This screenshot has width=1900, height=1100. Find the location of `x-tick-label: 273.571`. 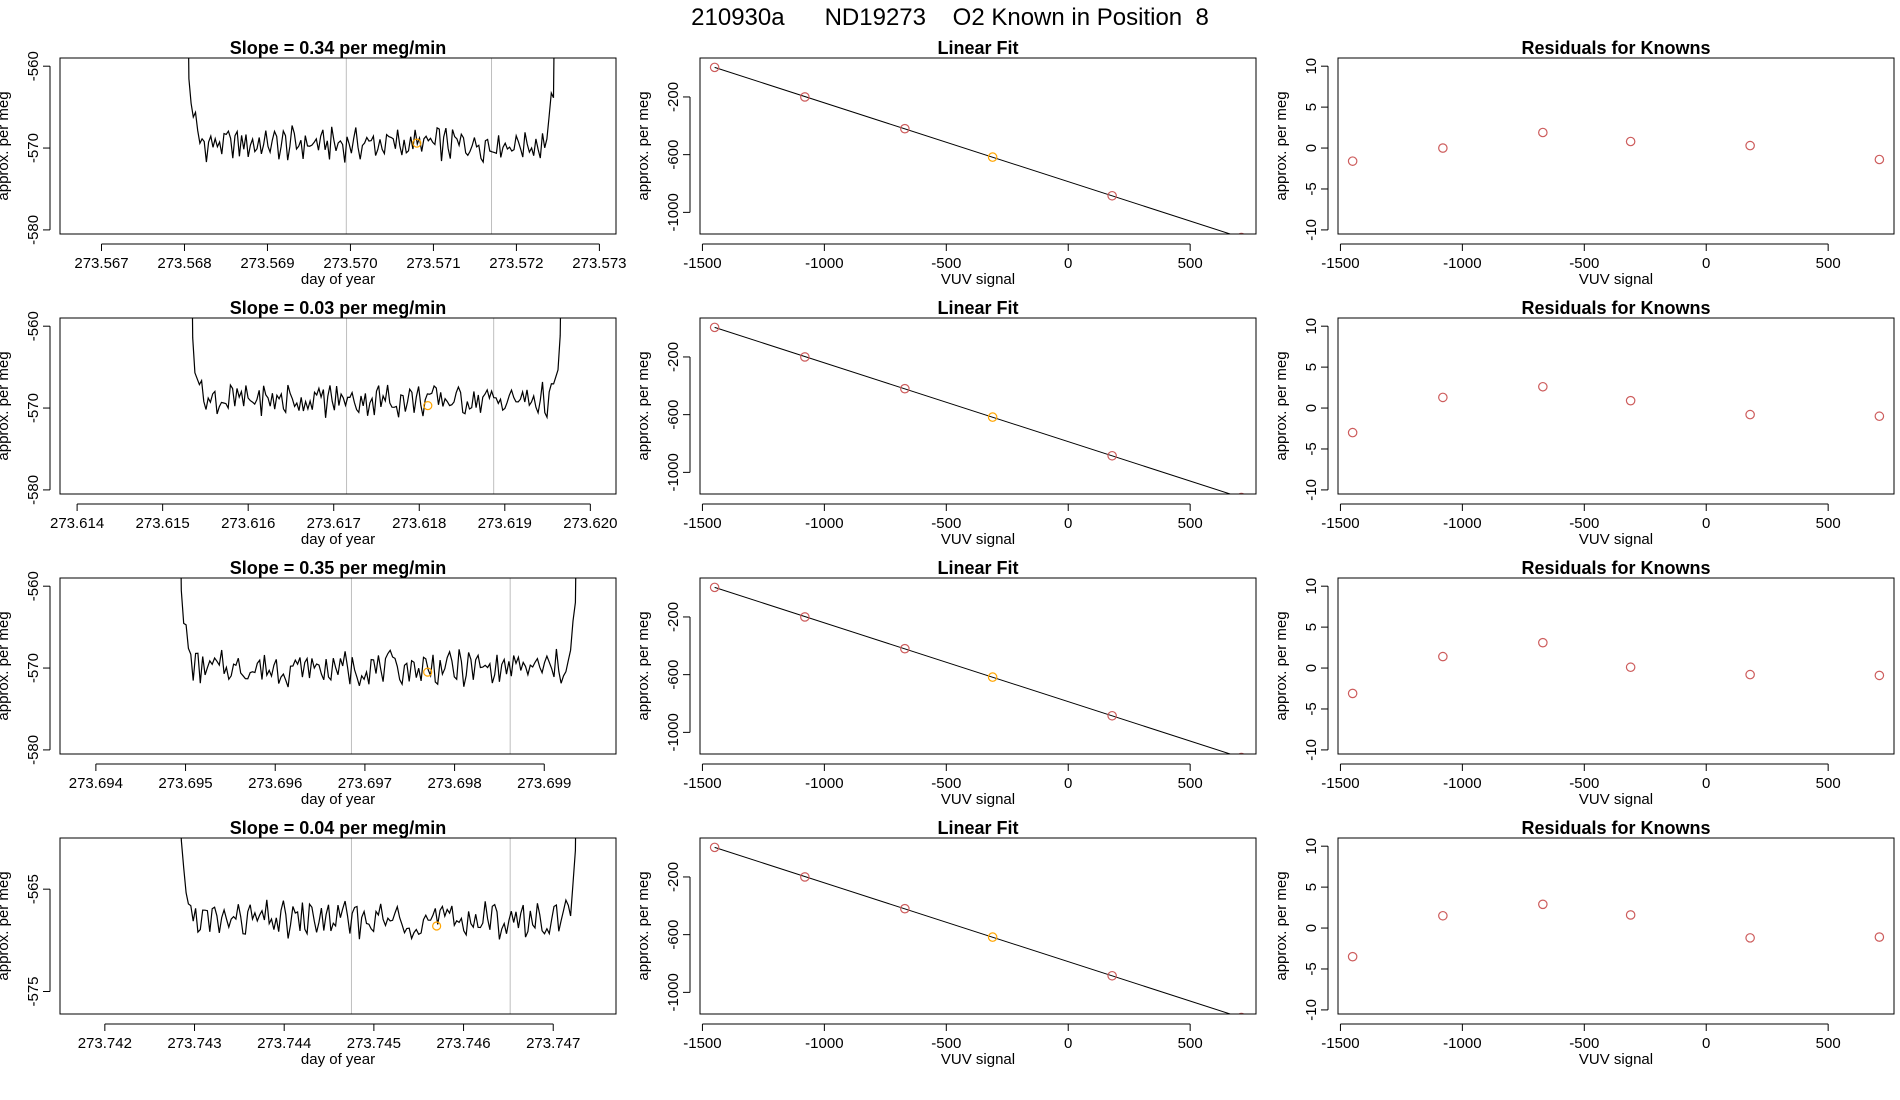

x-tick-label: 273.571 is located at coordinates (433, 263).